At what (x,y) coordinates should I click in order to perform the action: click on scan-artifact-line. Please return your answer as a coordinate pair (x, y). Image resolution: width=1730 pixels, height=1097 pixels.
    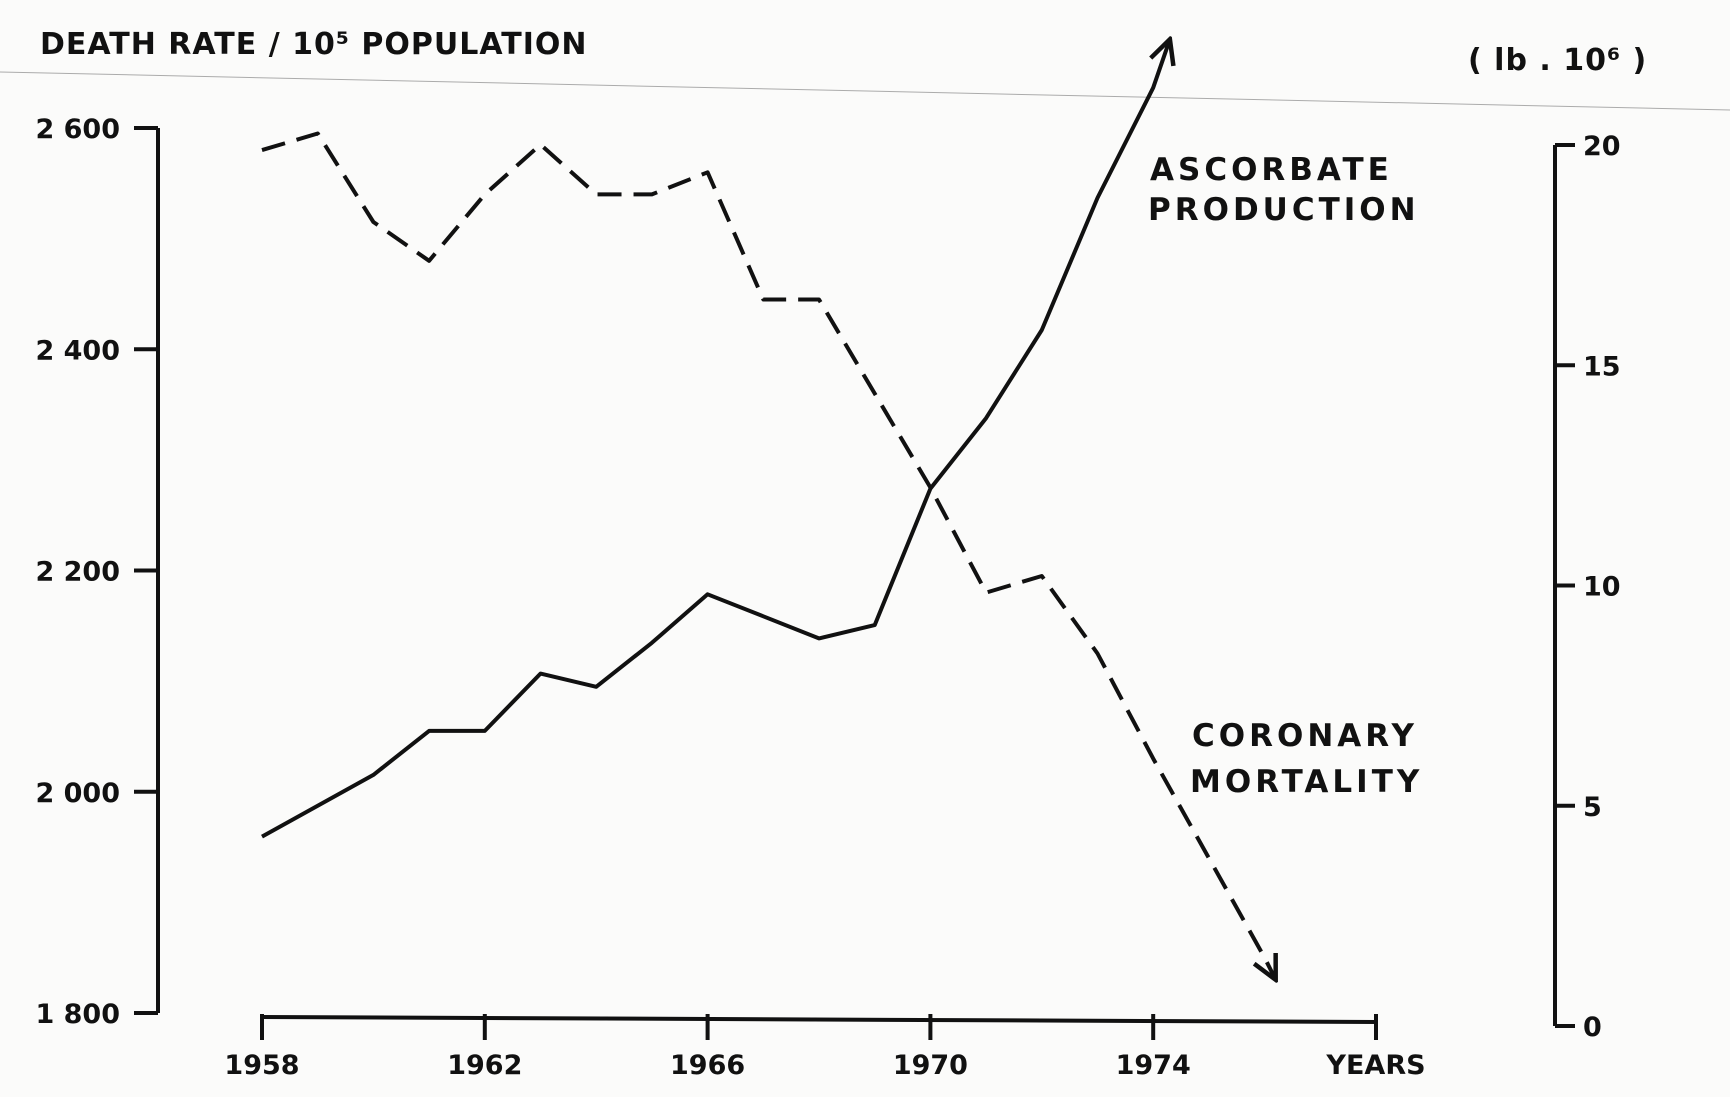
    Looking at the image, I should click on (865, 91).